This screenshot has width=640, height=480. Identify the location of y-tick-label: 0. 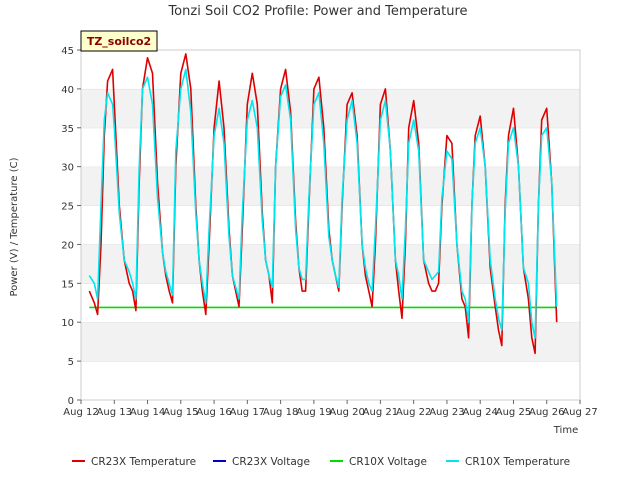
(71, 401).